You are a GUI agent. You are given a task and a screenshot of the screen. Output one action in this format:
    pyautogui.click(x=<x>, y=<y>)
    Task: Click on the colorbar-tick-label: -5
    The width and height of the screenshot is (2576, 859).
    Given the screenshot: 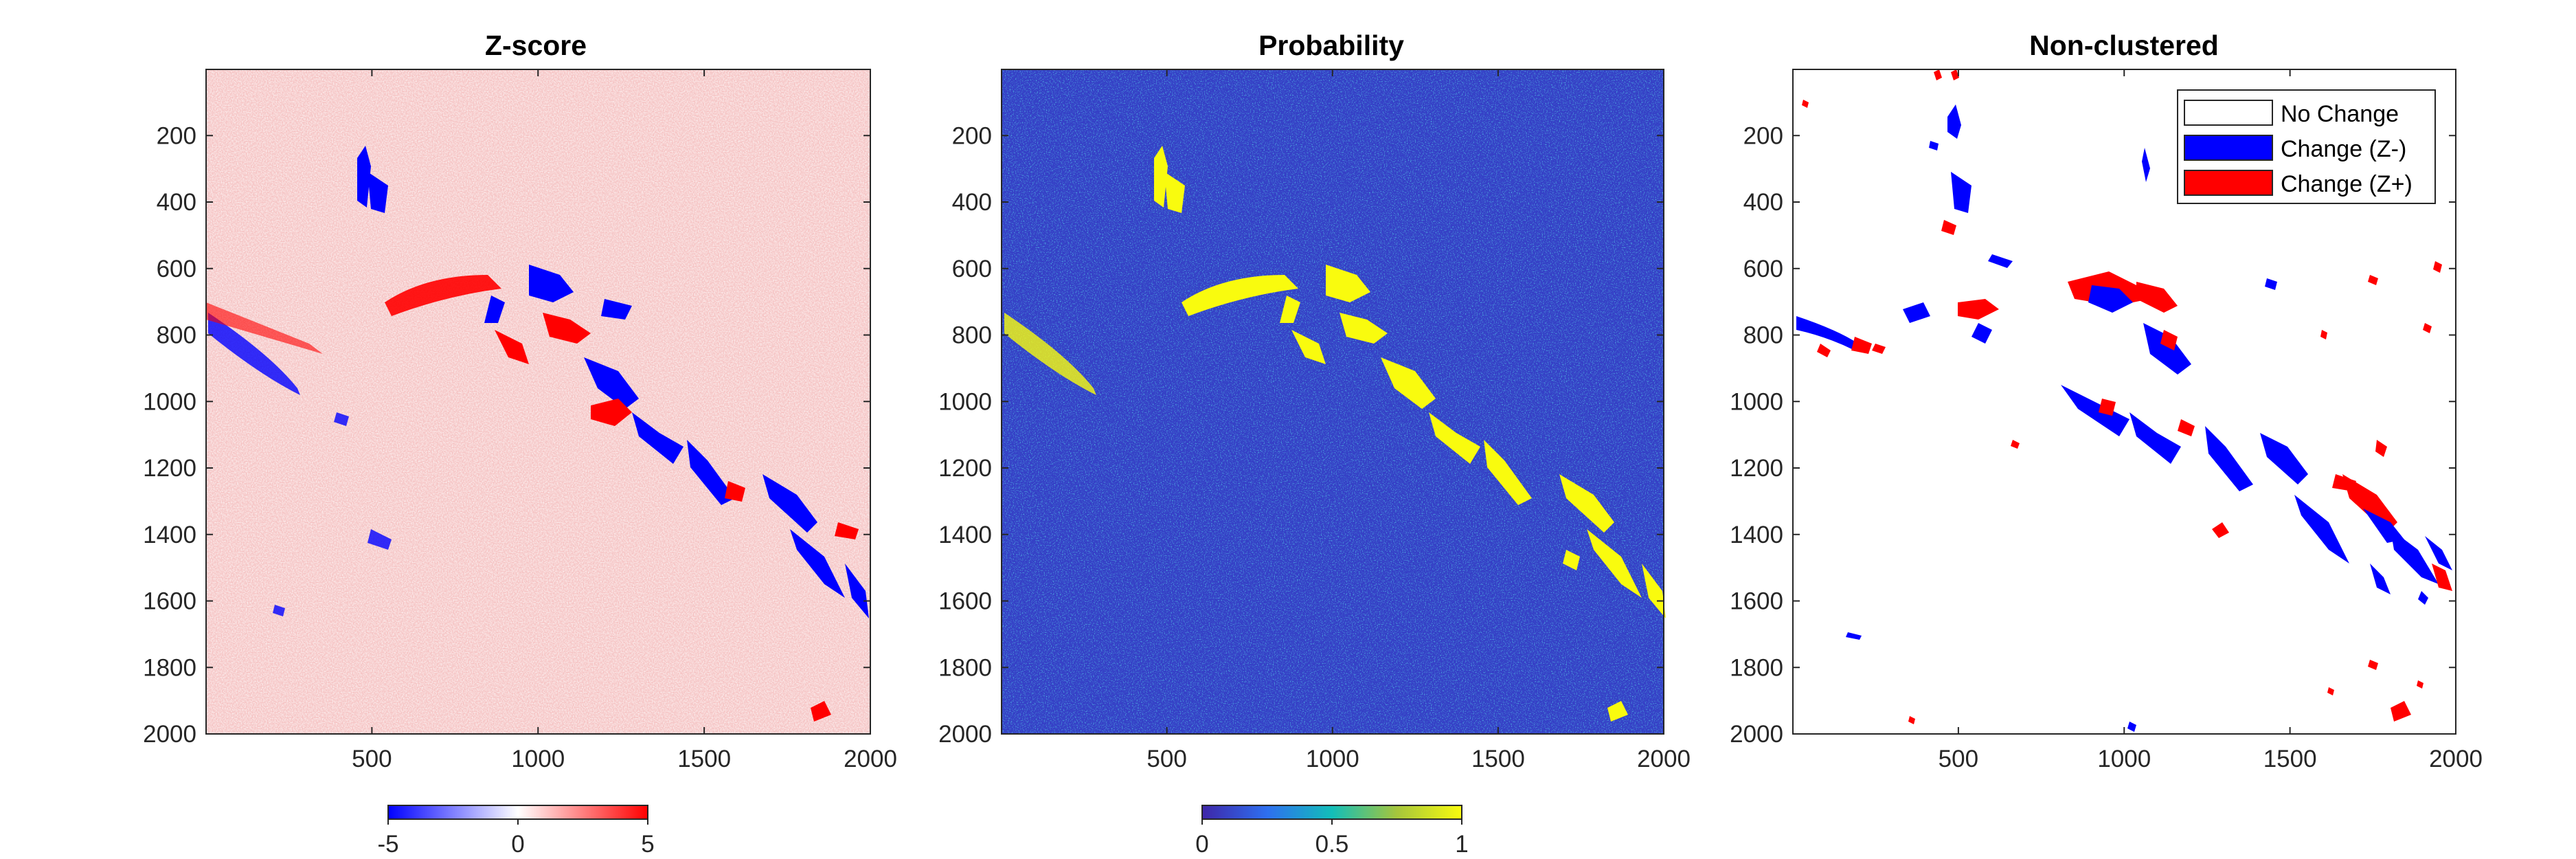 What is the action you would take?
    pyautogui.click(x=387, y=844)
    